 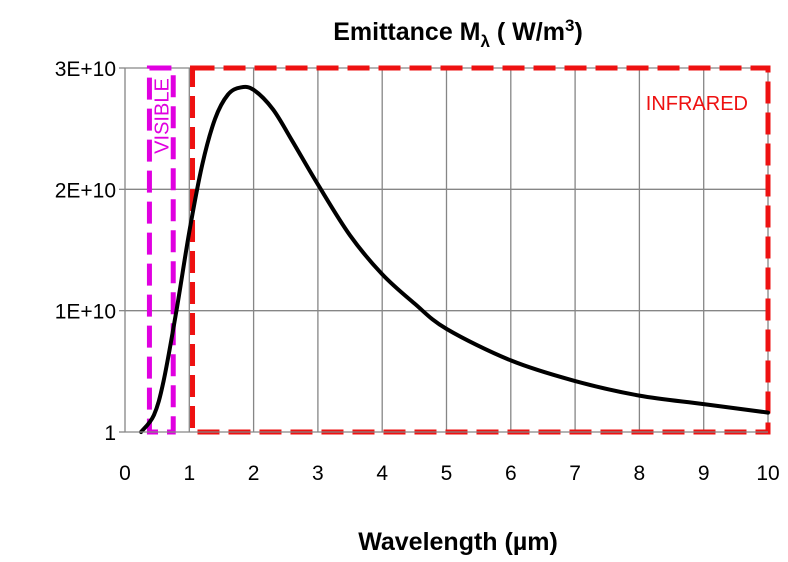 What do you see at coordinates (569, 25) in the screenshot?
I see `chart-title-superscript: 3` at bounding box center [569, 25].